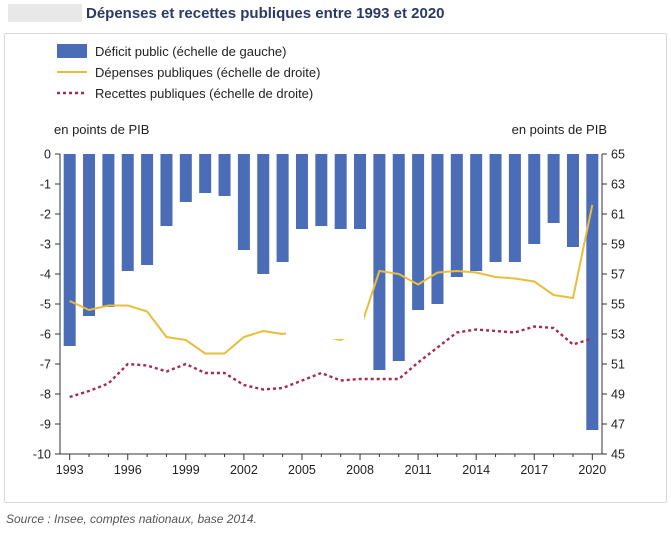  Describe the element at coordinates (186, 470) in the screenshot. I see `x-tick-label: 1999` at that location.